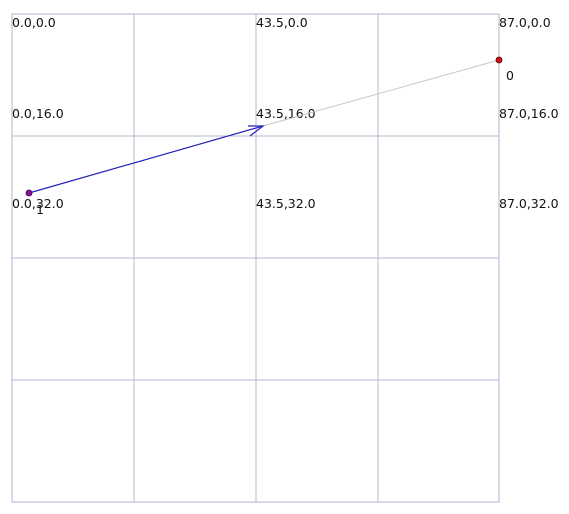 This screenshot has height=514, width=569. I want to click on coord-label-0-0: 0.0,0.0, so click(34, 22).